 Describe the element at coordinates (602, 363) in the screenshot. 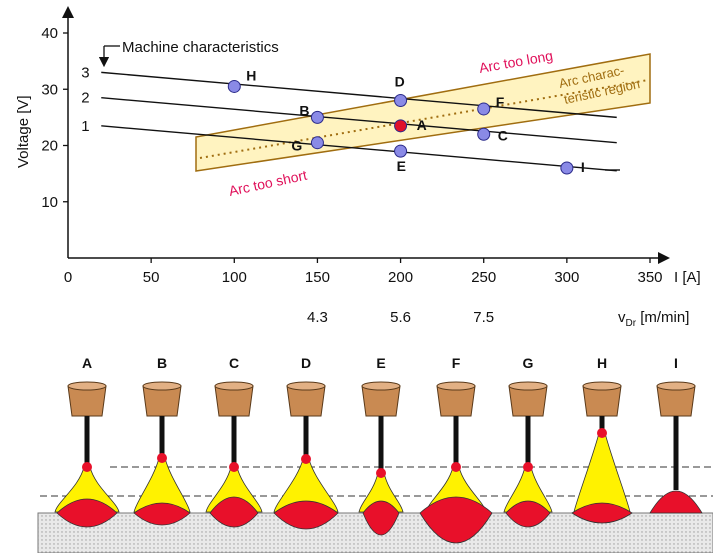

I see `drop-label: H` at that location.